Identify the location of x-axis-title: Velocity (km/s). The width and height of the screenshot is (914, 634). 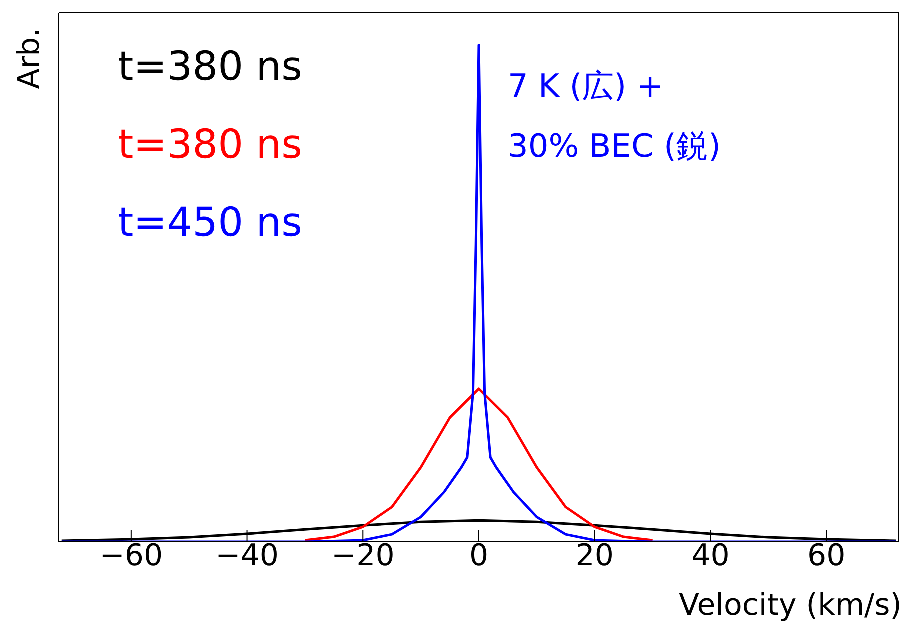
(790, 606).